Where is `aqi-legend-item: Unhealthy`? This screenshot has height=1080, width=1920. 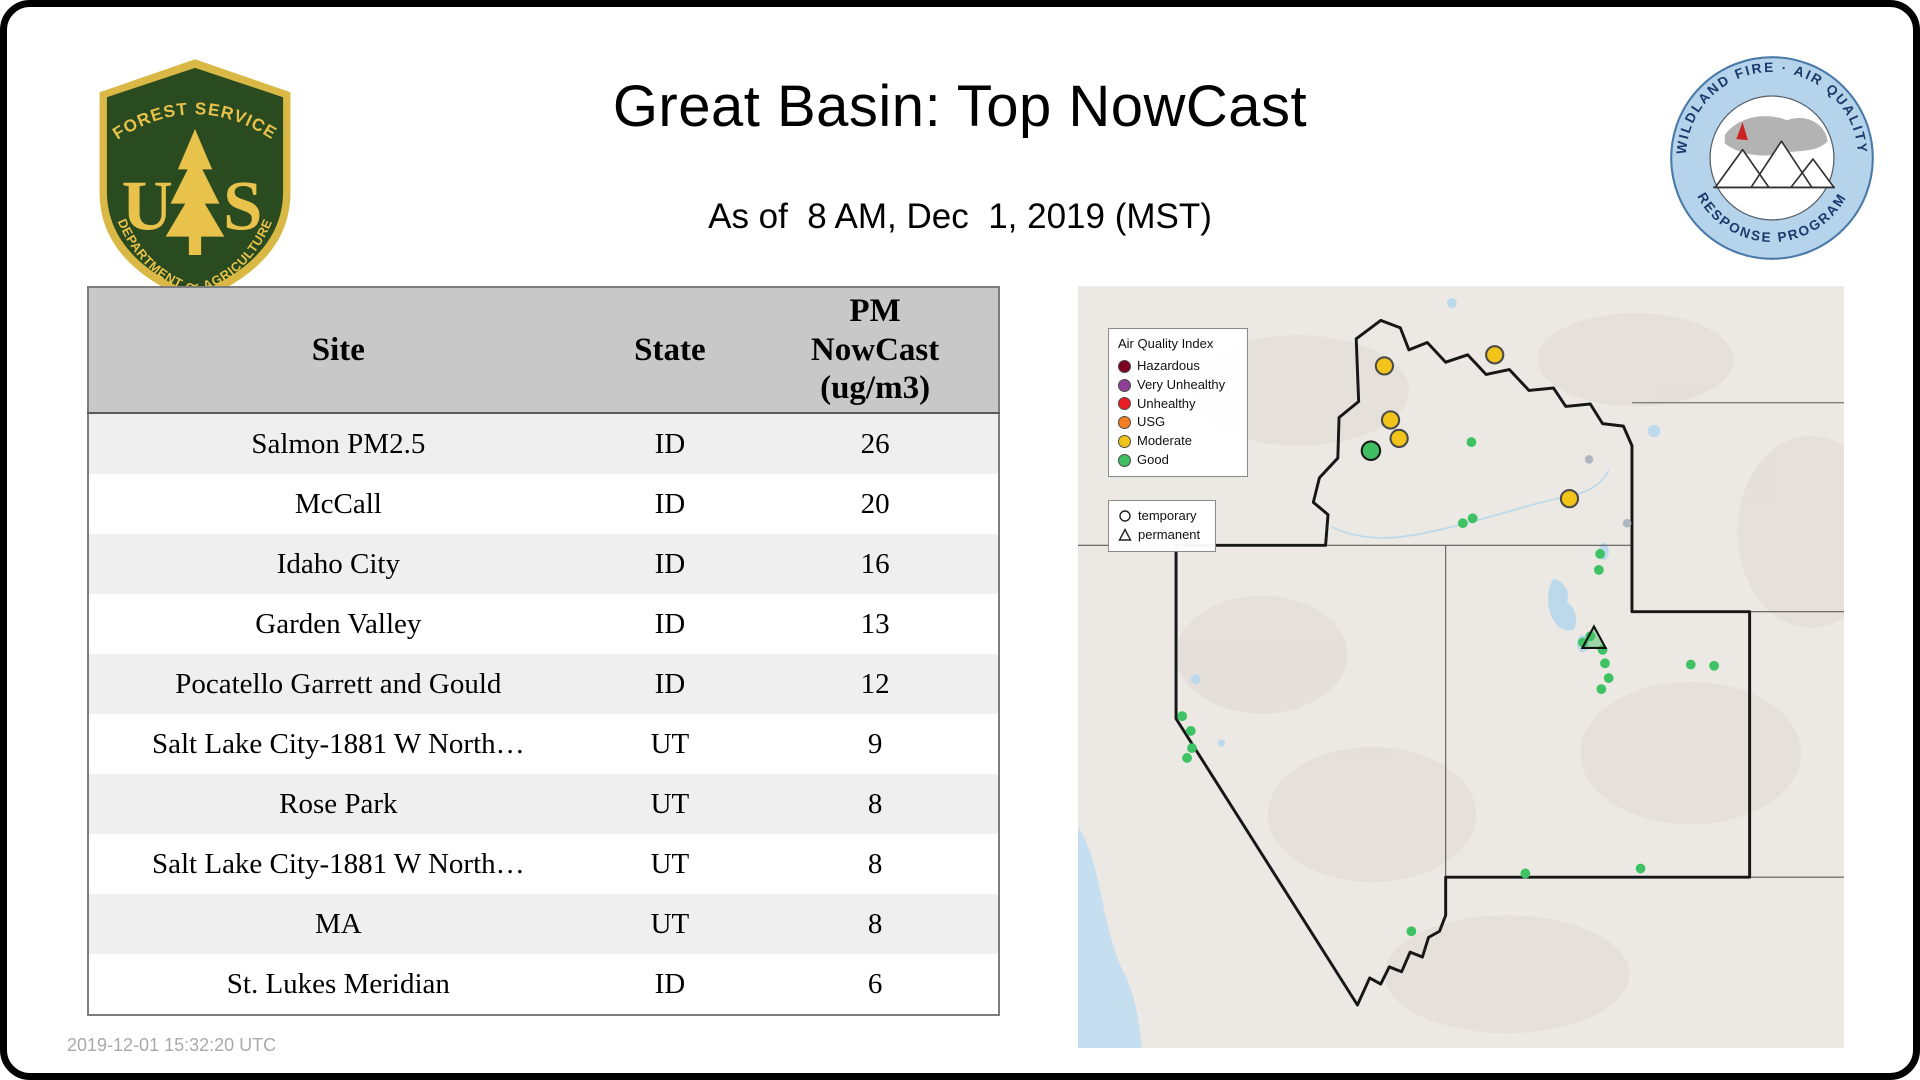 aqi-legend-item: Unhealthy is located at coordinates (1178, 404).